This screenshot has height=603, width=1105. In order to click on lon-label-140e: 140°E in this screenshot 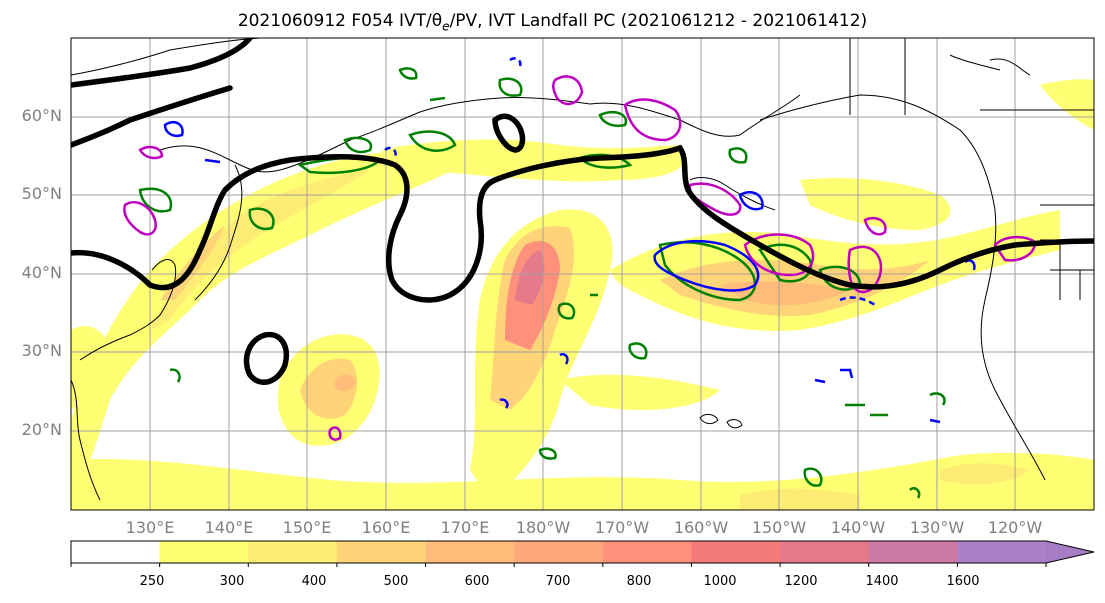, I will do `click(229, 527)`.